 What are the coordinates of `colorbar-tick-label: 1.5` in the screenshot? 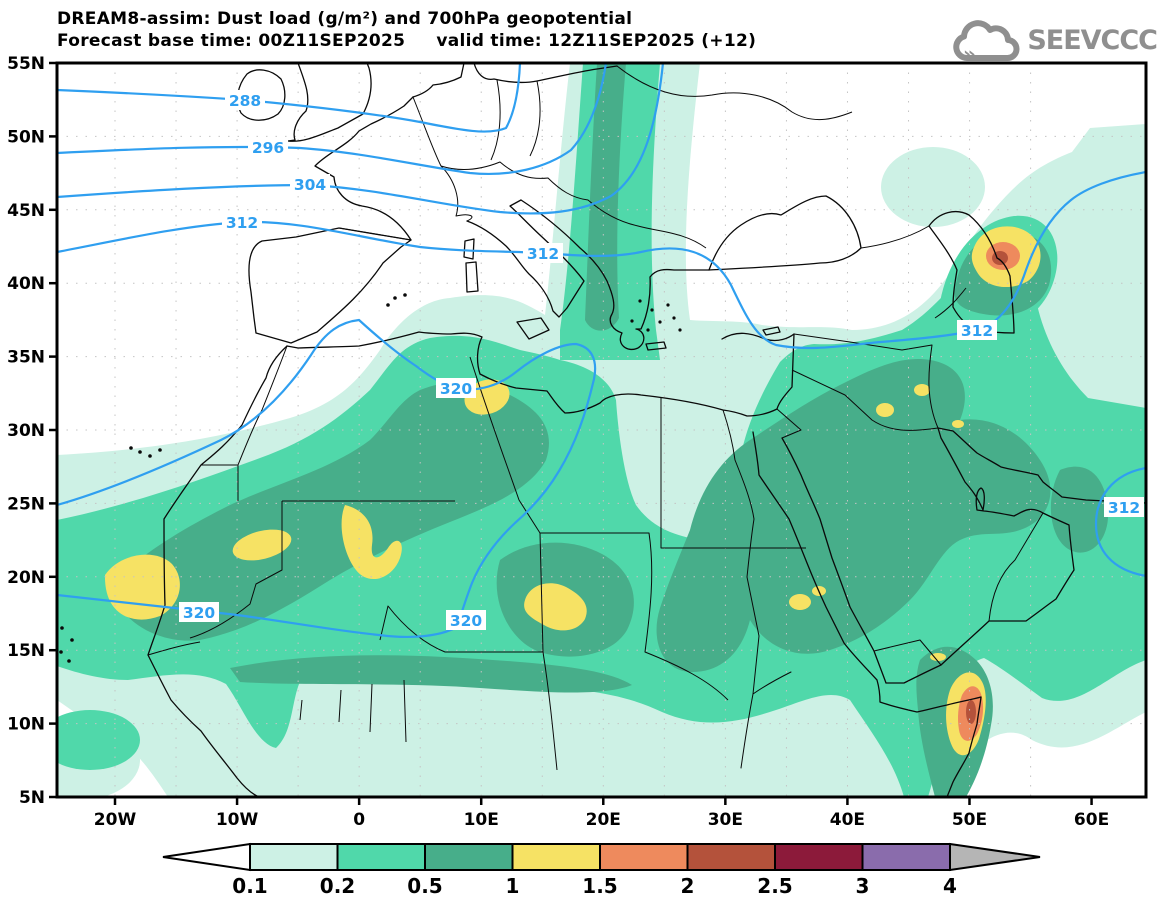 It's located at (599, 886).